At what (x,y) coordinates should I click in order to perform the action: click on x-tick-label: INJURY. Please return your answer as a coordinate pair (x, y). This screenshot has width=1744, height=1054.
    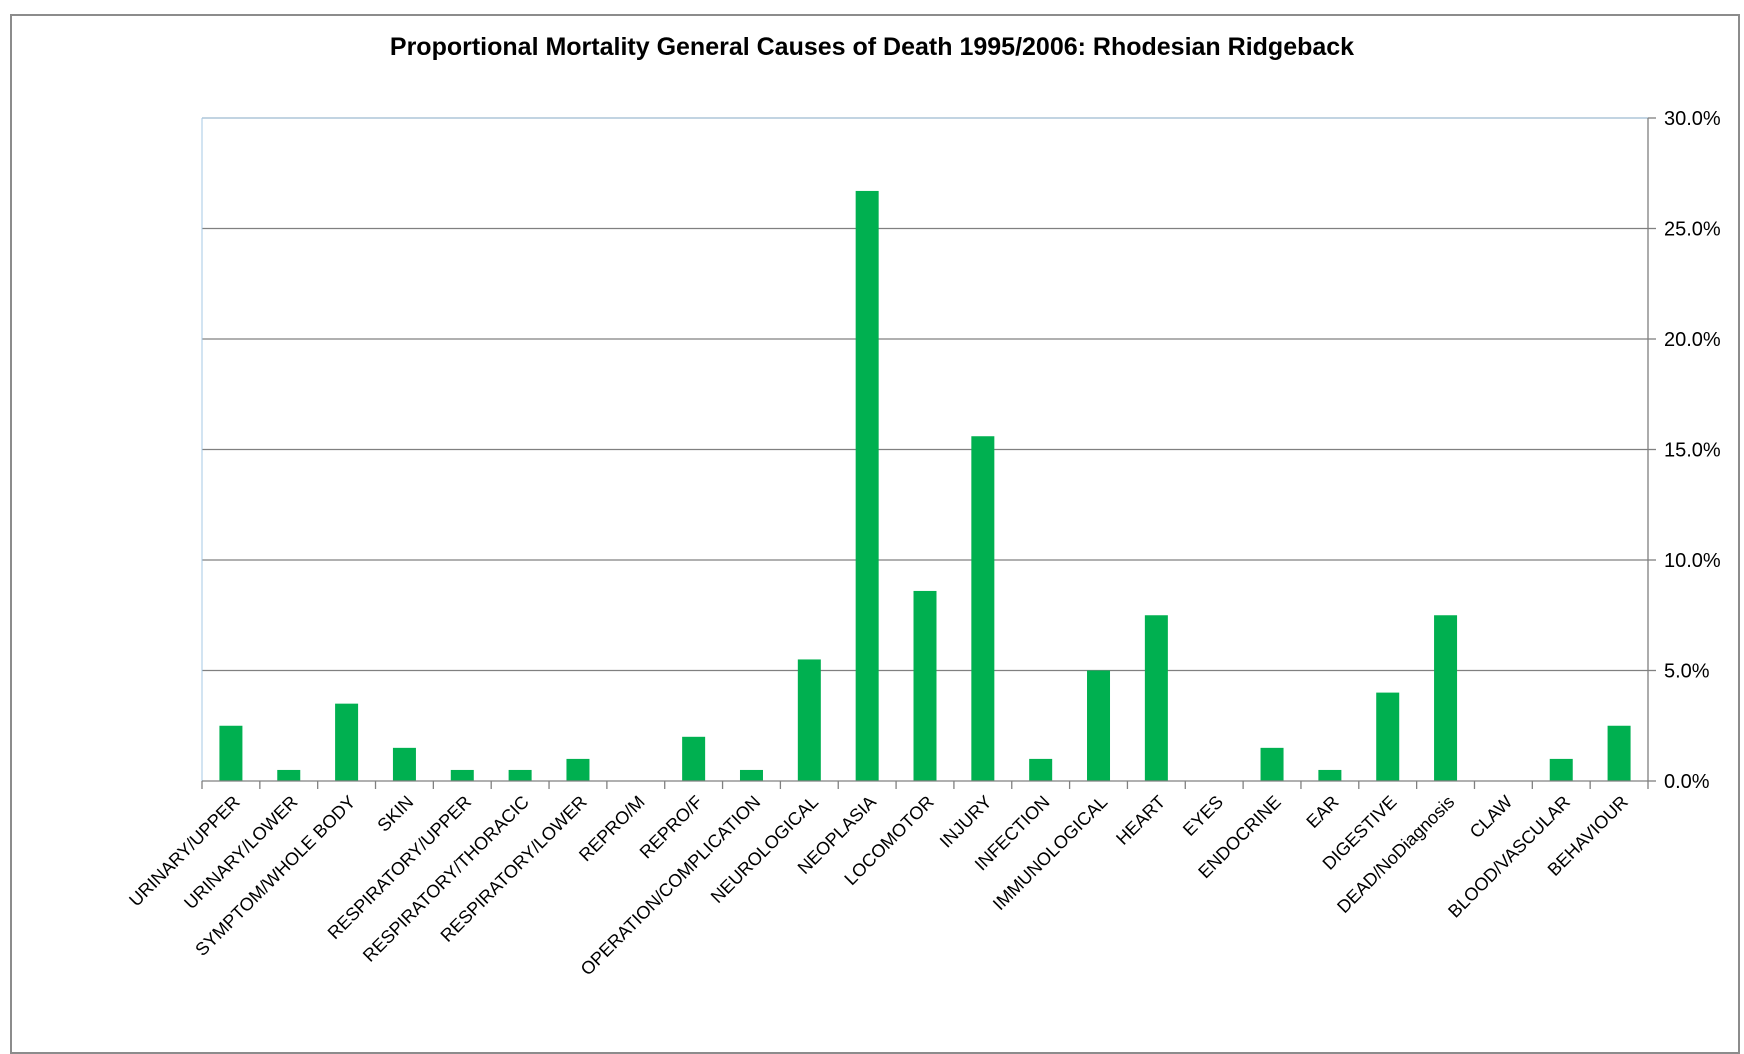
    Looking at the image, I should click on (966, 822).